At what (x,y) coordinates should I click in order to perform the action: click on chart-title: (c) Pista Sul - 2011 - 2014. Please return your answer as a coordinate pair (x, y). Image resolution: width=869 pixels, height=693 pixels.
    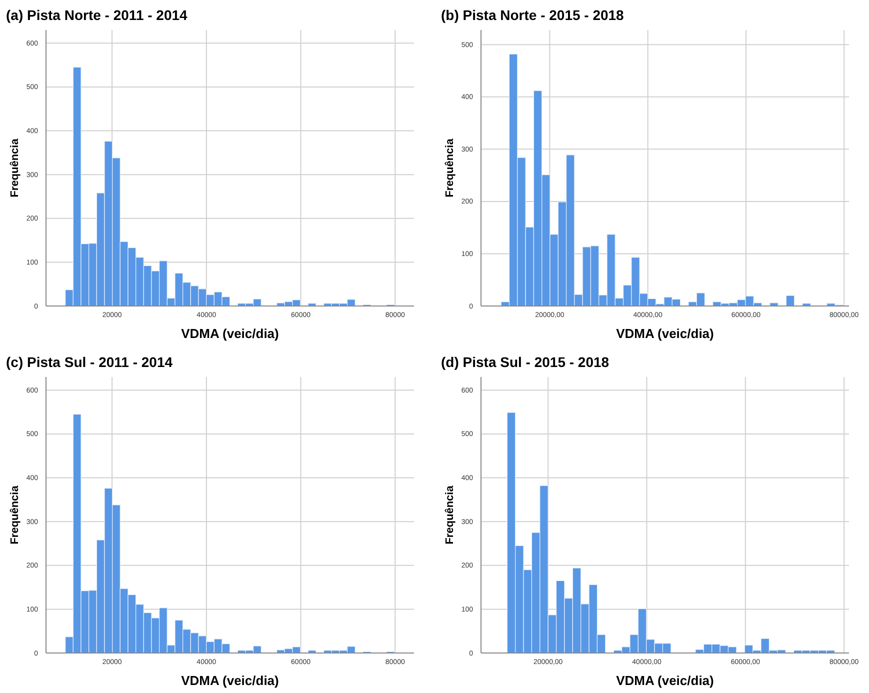
    Looking at the image, I should click on (89, 362).